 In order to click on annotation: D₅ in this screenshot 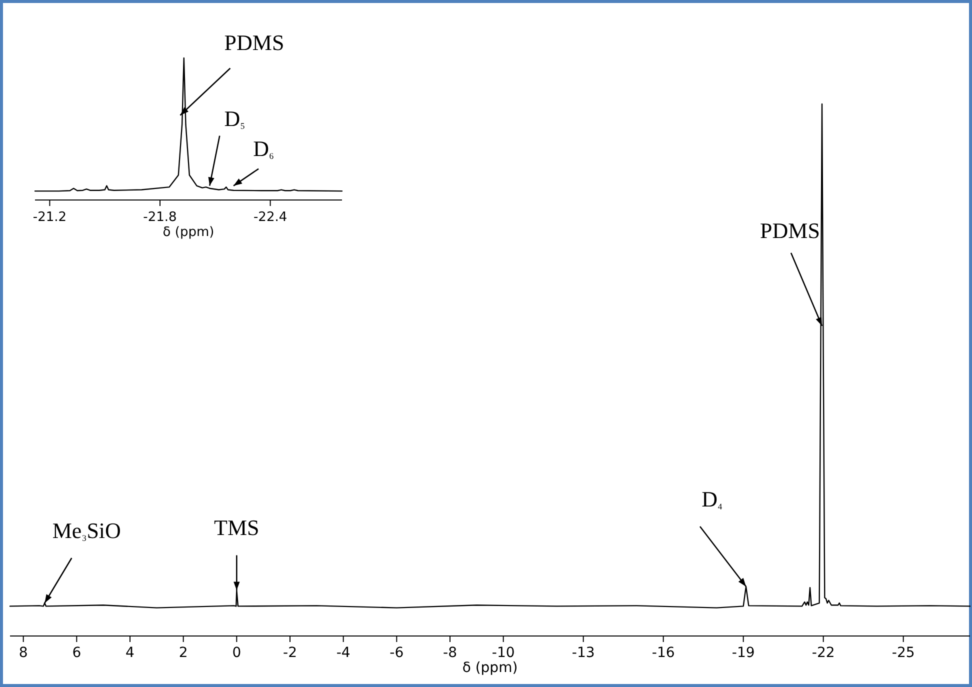, I will do `click(235, 118)`.